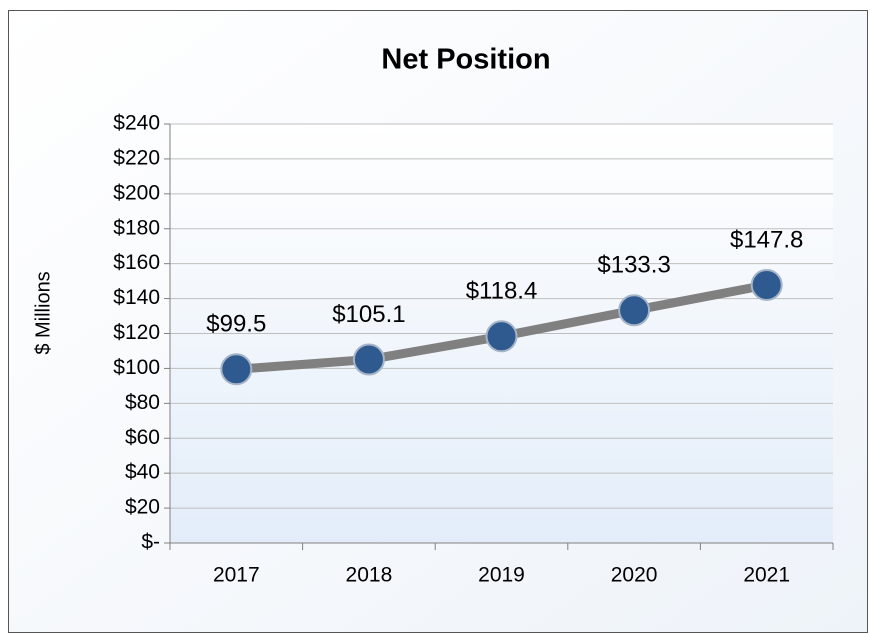  What do you see at coordinates (136, 297) in the screenshot?
I see `y-tick-label: $140` at bounding box center [136, 297].